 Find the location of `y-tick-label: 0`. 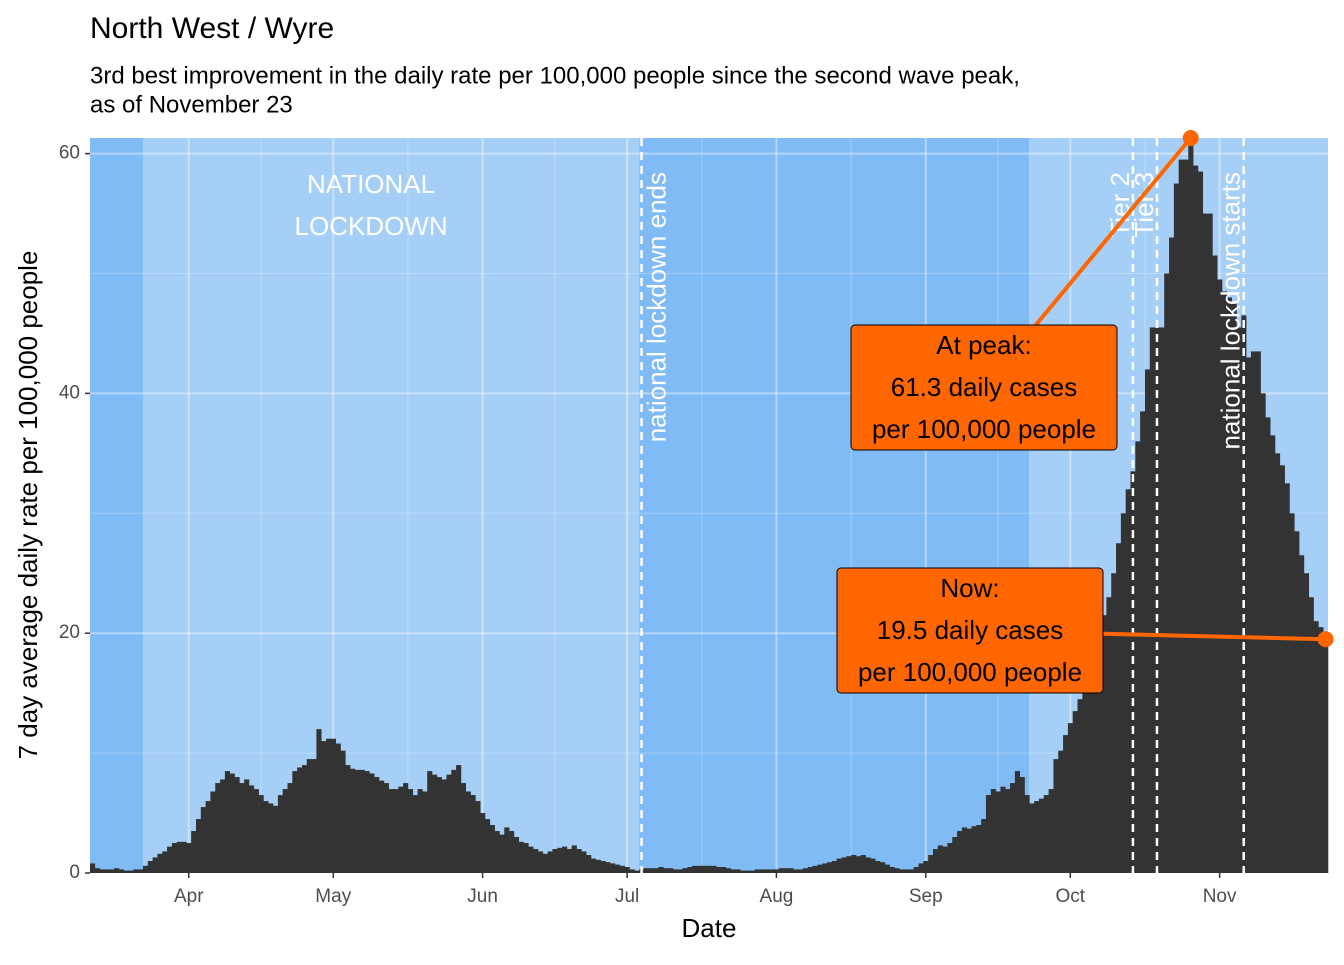

y-tick-label: 0 is located at coordinates (74, 872).